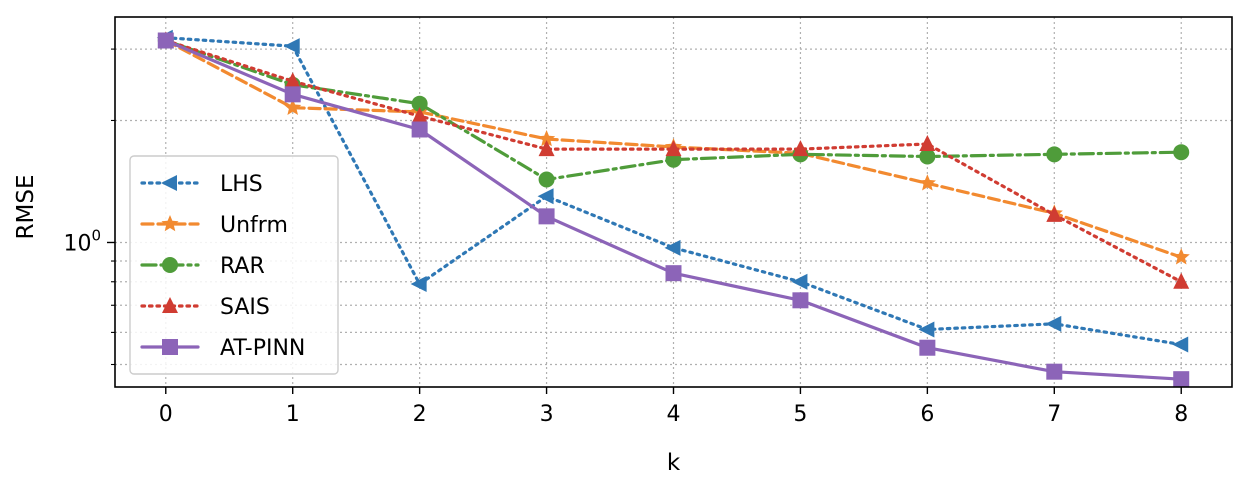  Describe the element at coordinates (800, 414) in the screenshot. I see `x-tick-label: 5` at that location.